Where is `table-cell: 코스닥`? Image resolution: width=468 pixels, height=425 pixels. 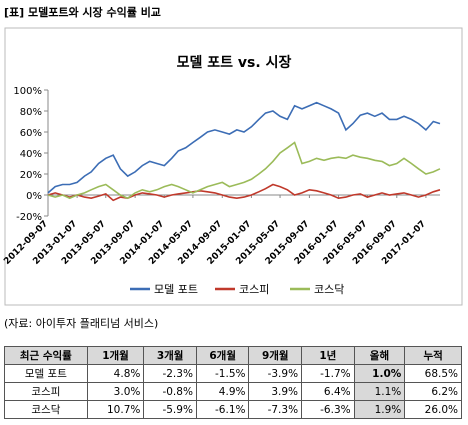
table-cell: 코스닥 is located at coordinates (46, 409).